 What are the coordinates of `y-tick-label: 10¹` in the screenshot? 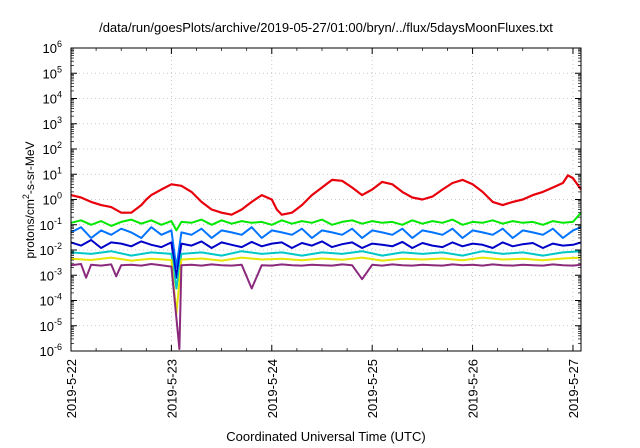 It's located at (52, 173).